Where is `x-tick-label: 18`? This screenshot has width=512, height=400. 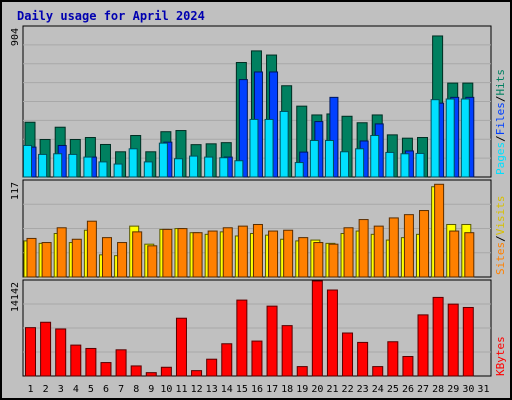
x-tick-label: 18 is located at coordinates (287, 389).